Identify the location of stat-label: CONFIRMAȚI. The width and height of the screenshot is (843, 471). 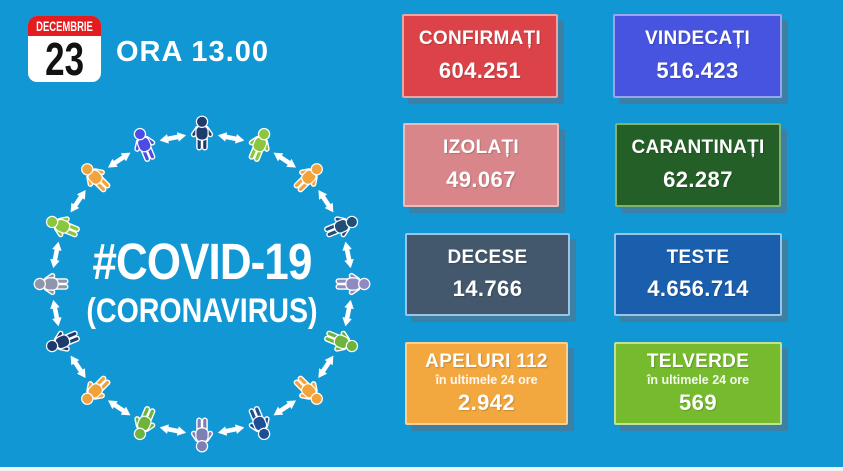
(480, 38).